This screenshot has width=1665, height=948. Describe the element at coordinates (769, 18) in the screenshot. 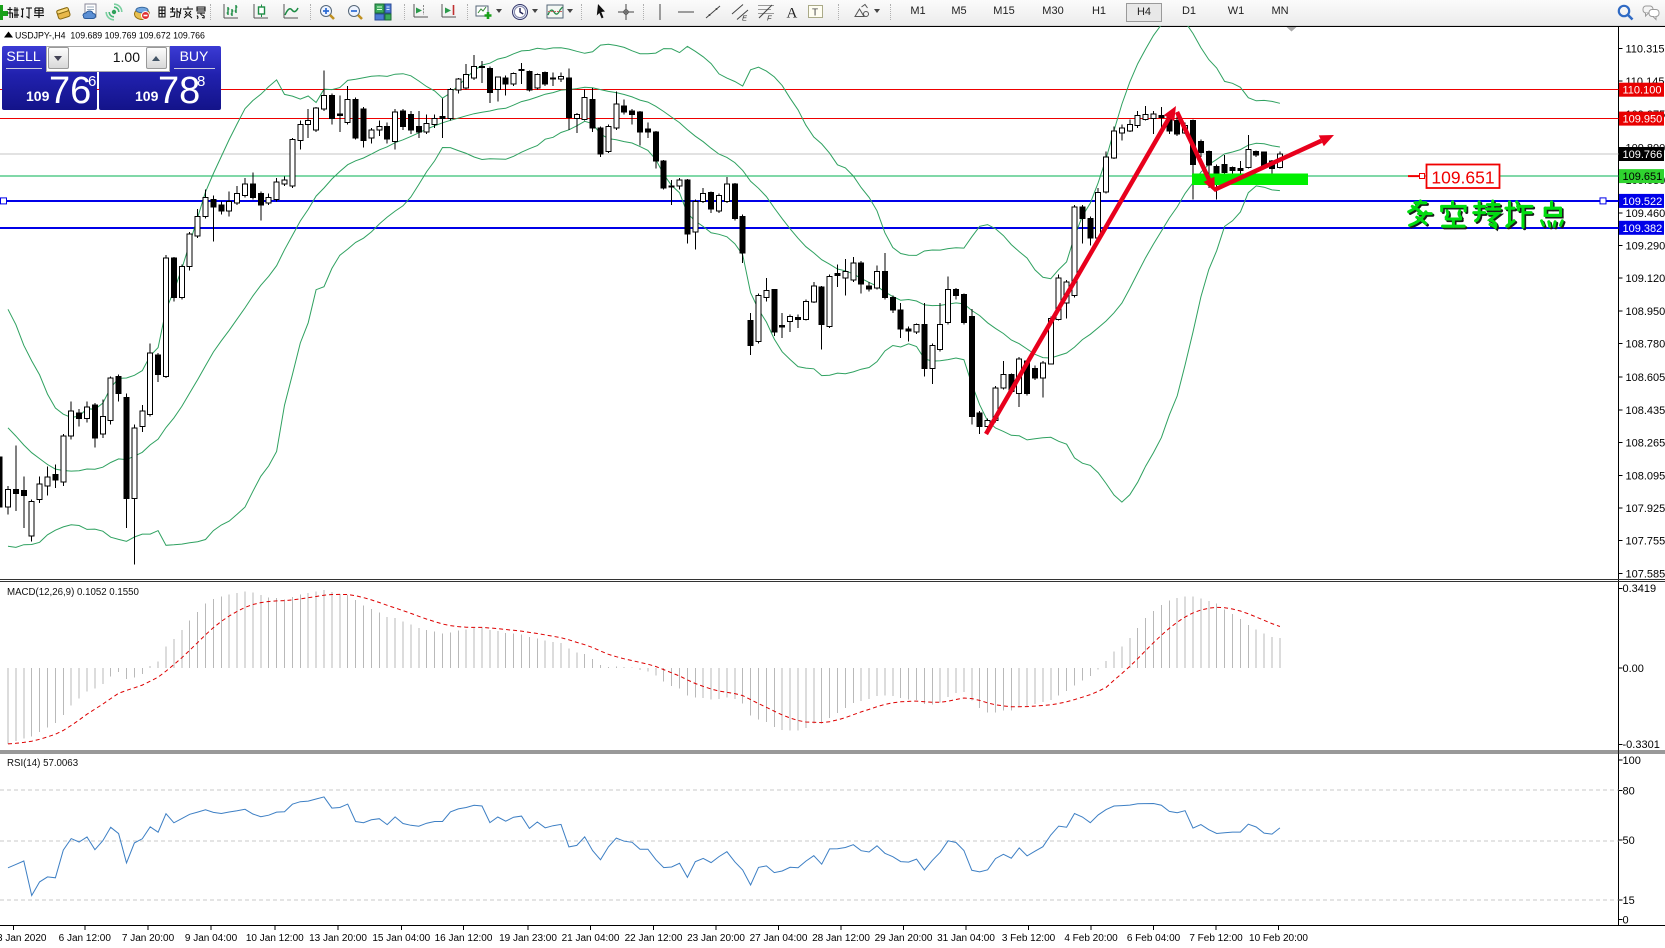

I see `svg-text: F` at that location.